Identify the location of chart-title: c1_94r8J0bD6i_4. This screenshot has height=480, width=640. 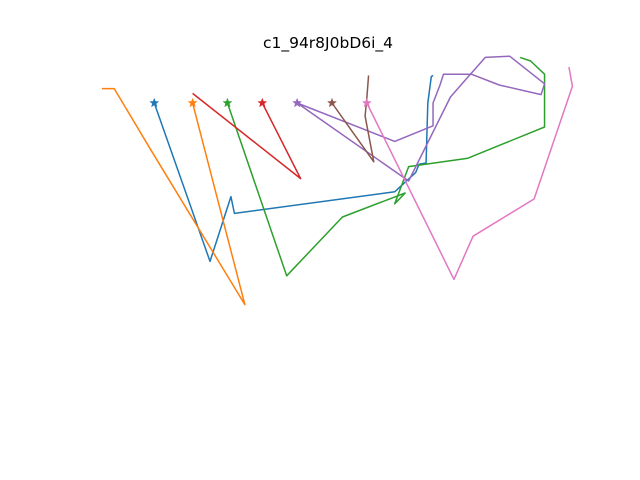
(328, 43).